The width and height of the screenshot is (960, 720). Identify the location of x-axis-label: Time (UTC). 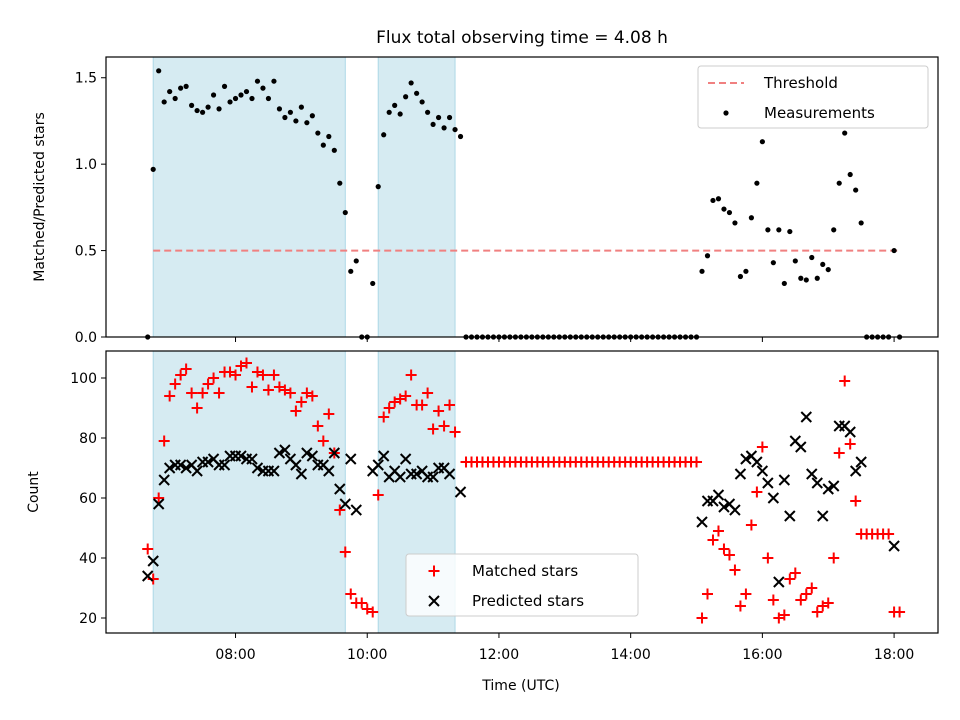
(520, 686).